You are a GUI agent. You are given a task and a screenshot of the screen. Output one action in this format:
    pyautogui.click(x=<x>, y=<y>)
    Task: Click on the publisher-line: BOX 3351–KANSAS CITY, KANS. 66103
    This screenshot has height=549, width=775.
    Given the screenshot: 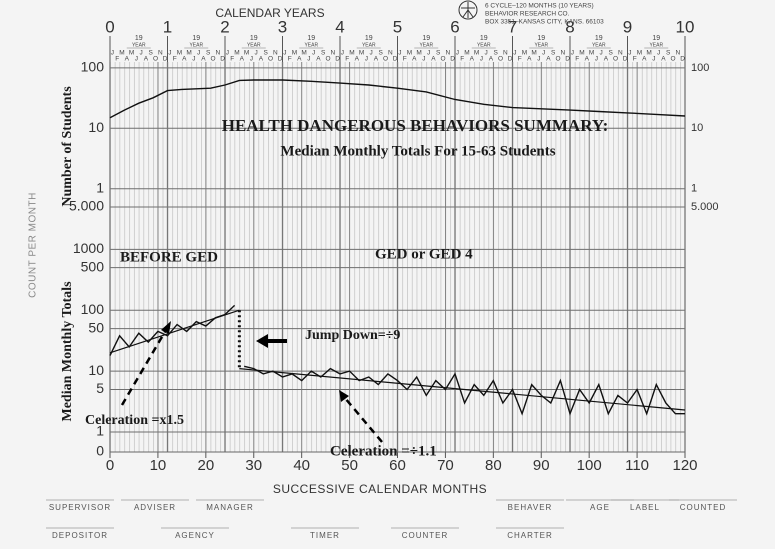 What is the action you would take?
    pyautogui.click(x=544, y=22)
    